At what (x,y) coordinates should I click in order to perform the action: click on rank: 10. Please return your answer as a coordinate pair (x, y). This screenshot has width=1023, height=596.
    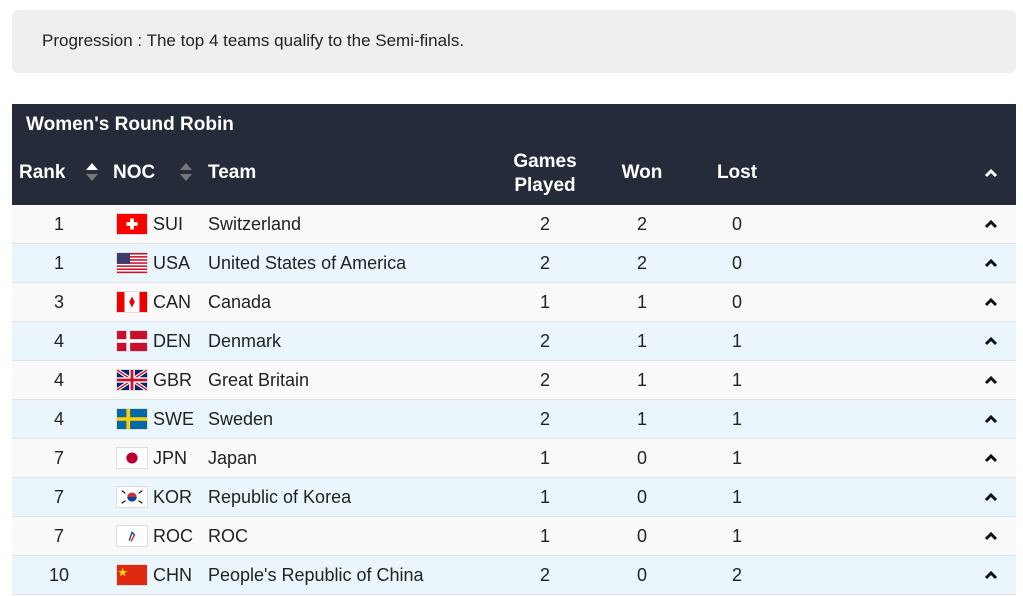
    Looking at the image, I should click on (59, 575).